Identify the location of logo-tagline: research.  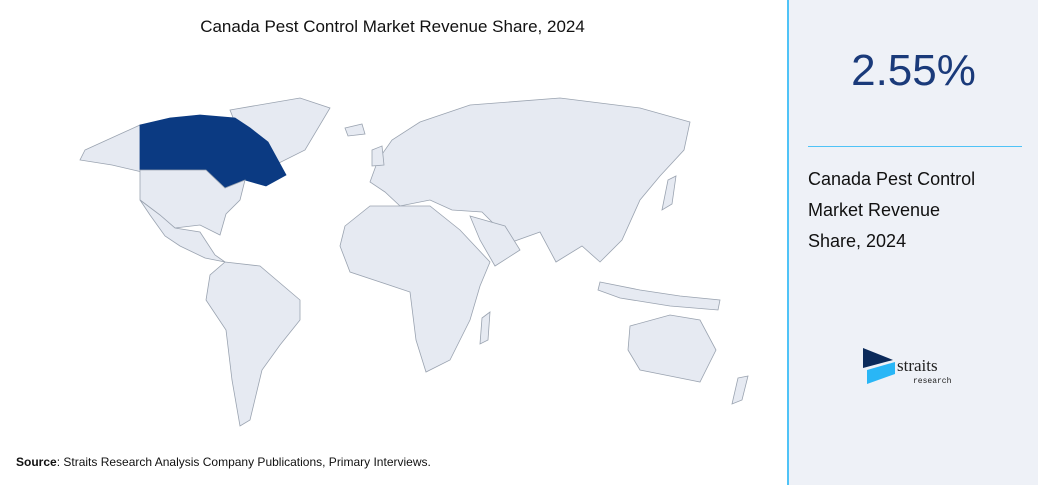
(932, 381).